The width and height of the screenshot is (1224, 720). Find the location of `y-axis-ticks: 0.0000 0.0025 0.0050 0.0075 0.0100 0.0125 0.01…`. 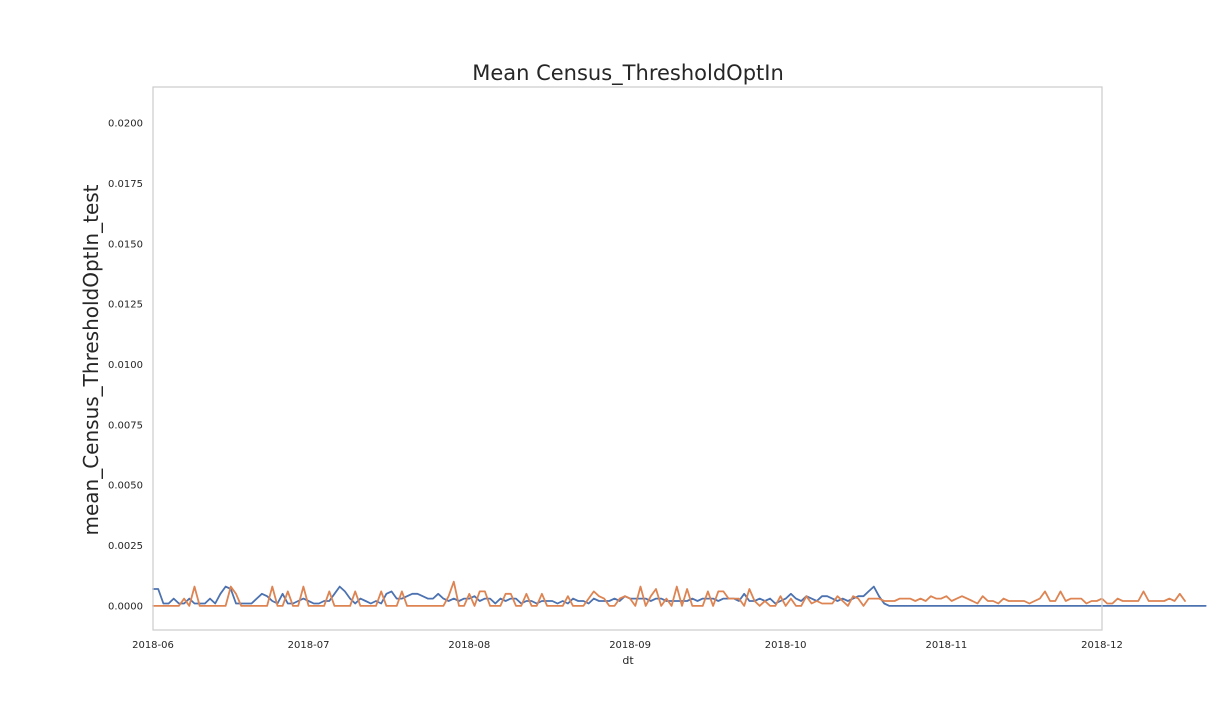

y-axis-ticks: 0.0000 0.0025 0.0050 0.0075 0.0100 0.0125 0.01… is located at coordinates (125, 366).